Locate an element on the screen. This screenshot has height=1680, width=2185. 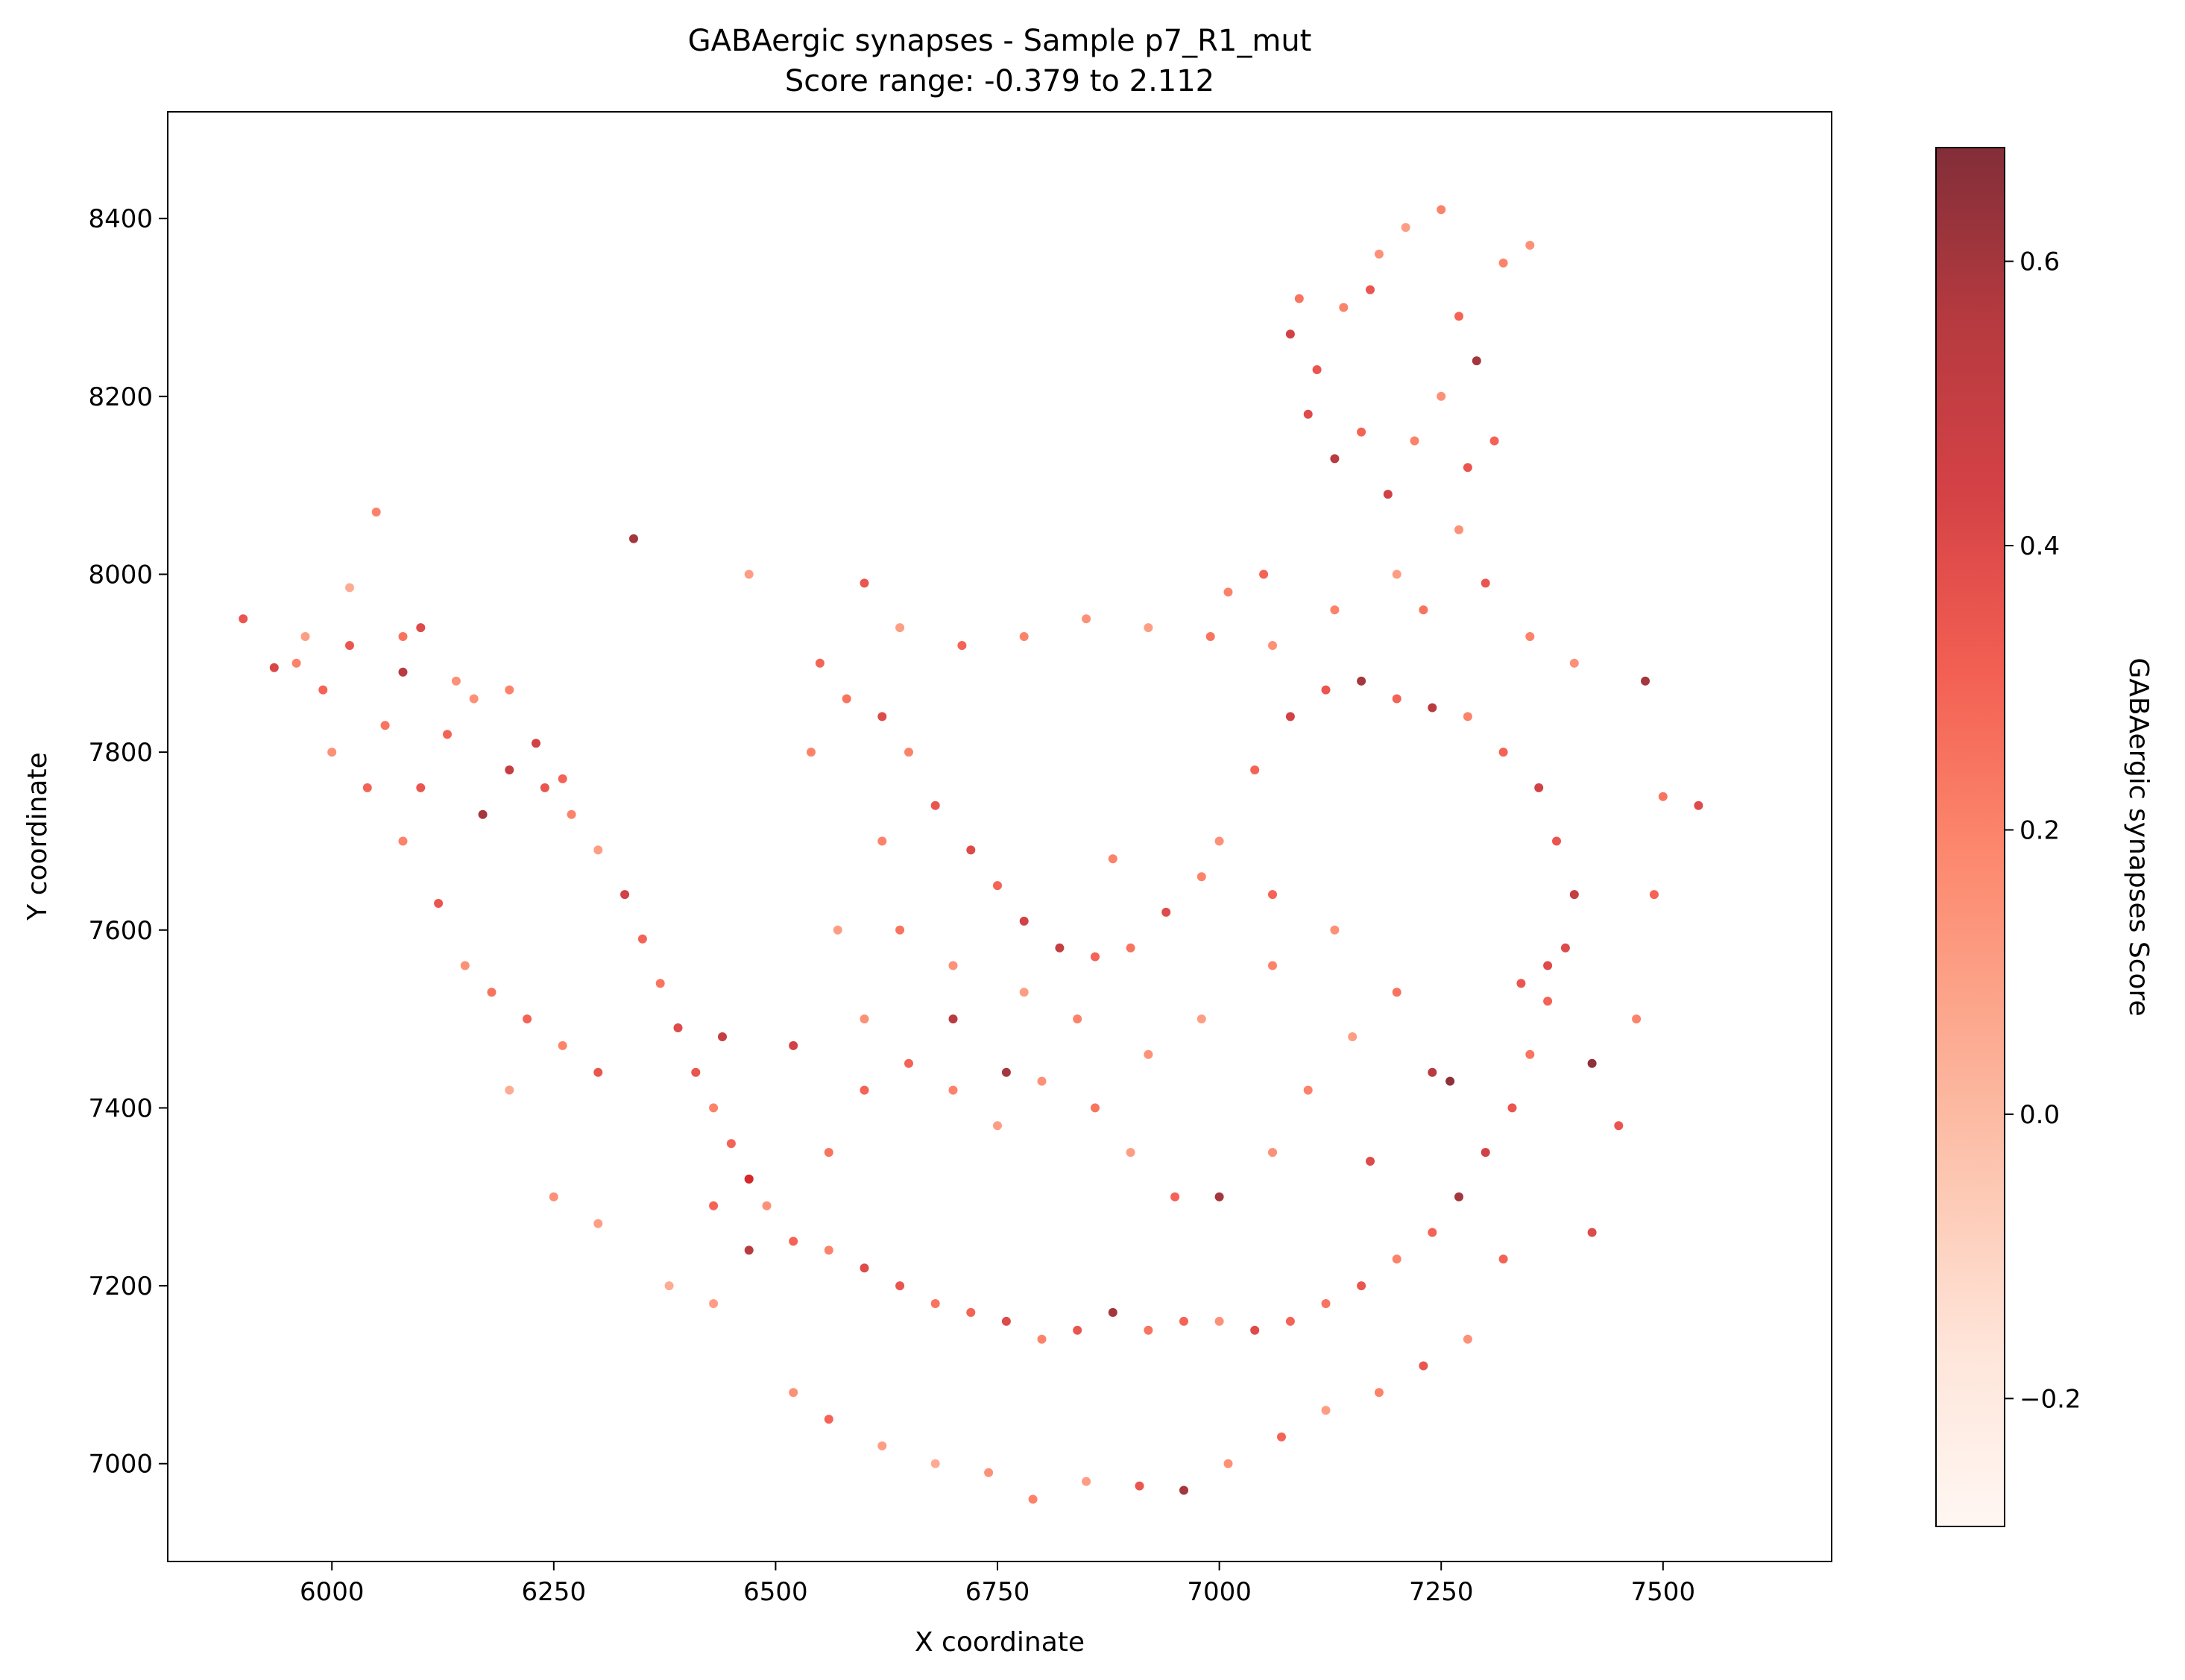
chart-subtitle: Score range: -0.379 to 2.112 is located at coordinates (999, 81).